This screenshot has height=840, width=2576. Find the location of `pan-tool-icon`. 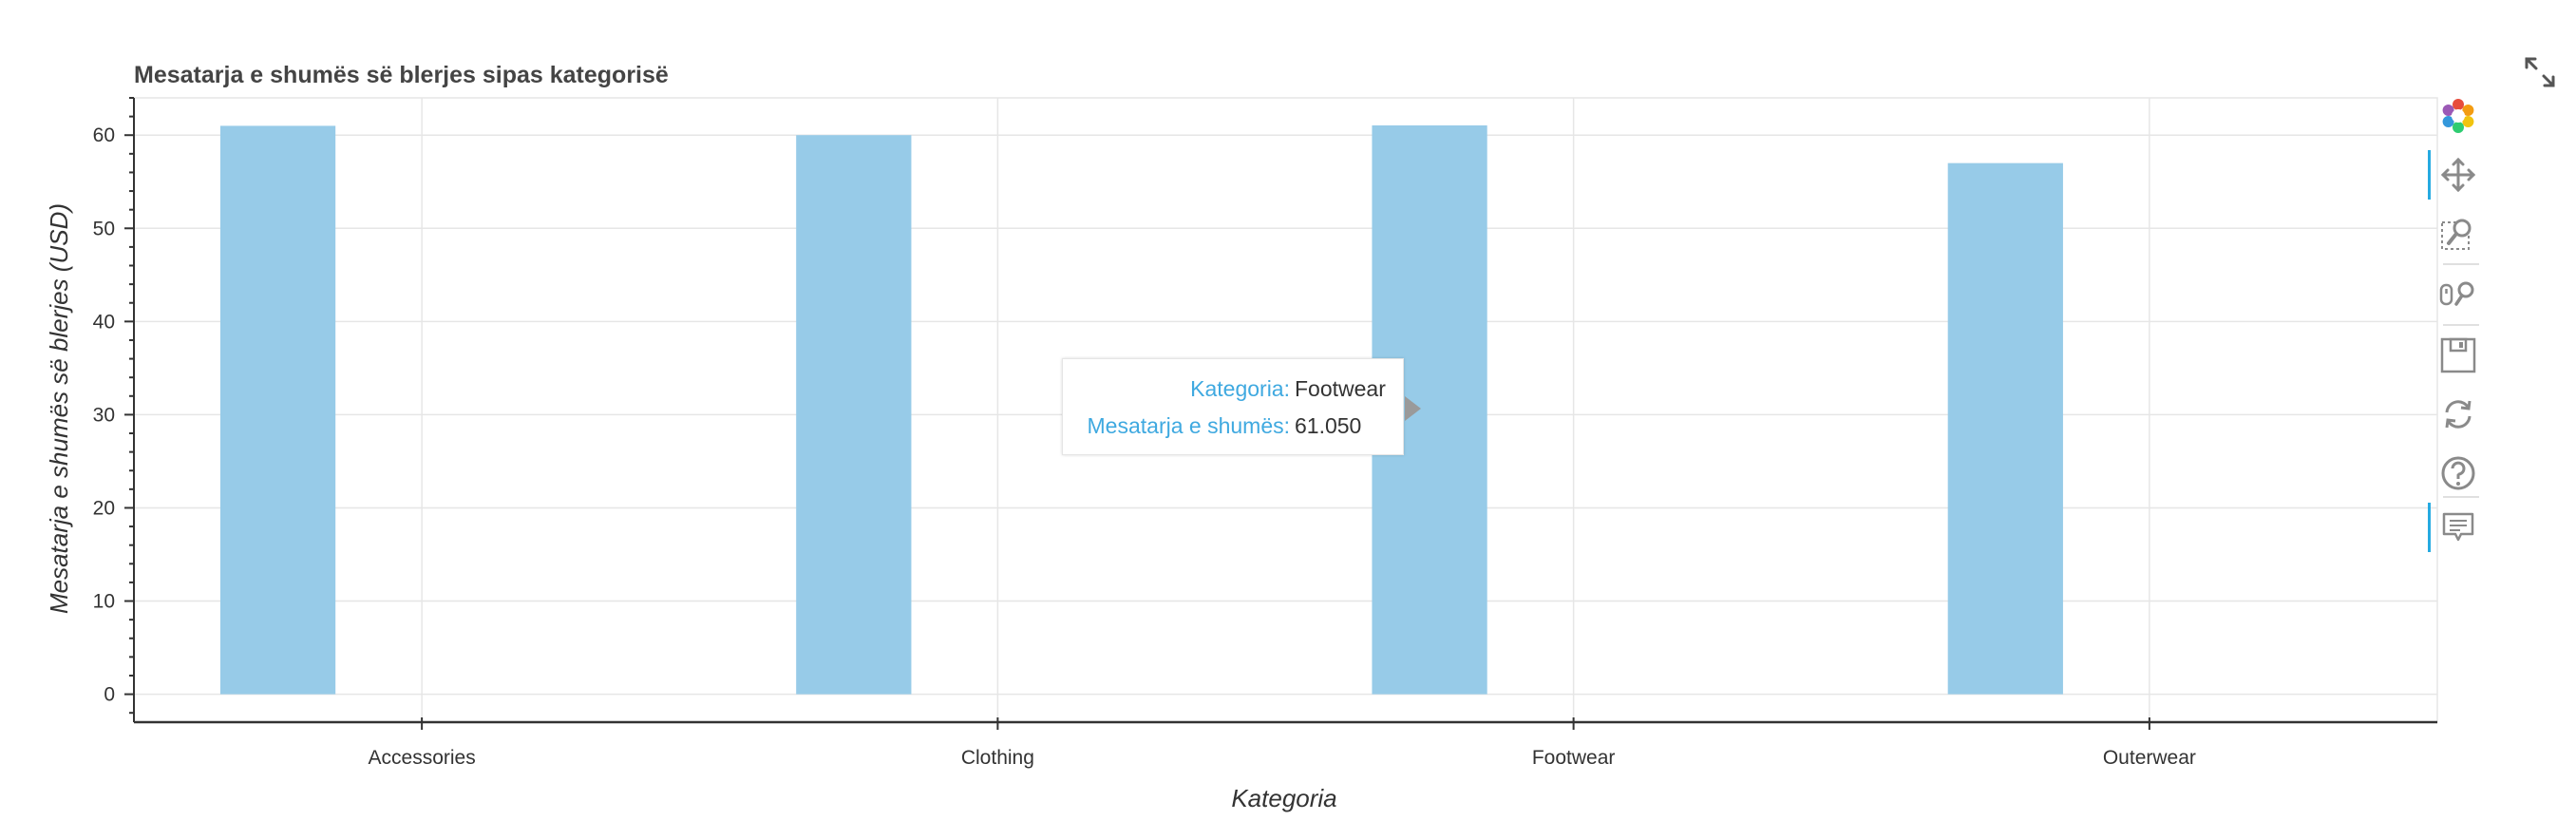

pan-tool-icon is located at coordinates (2458, 175).